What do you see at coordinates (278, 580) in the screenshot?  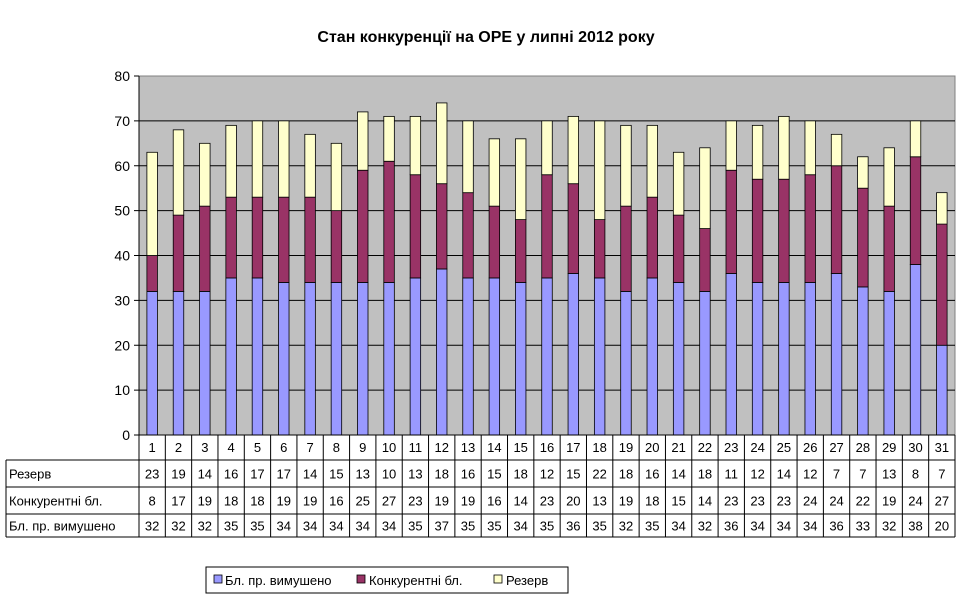 I see `legend-label: Бл. пр. вимушено` at bounding box center [278, 580].